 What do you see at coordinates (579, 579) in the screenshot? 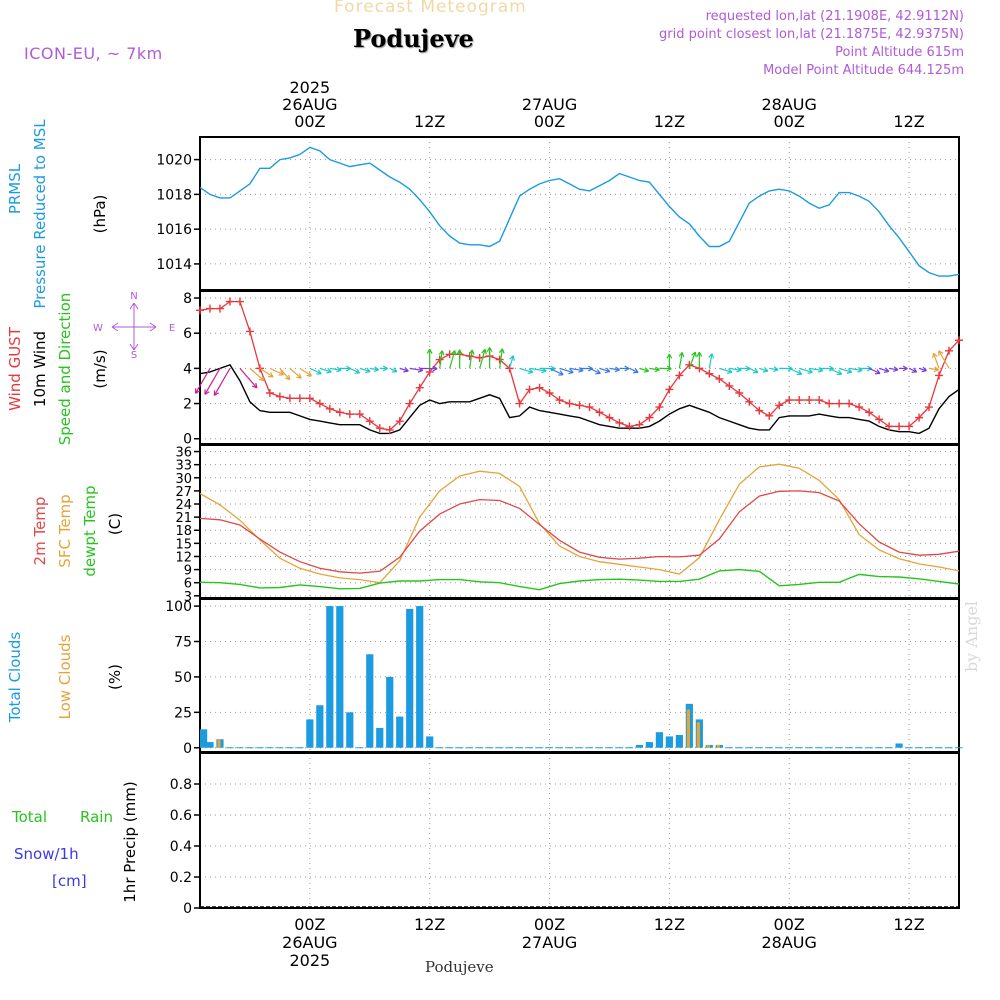
I see `dewpt-temp-line` at bounding box center [579, 579].